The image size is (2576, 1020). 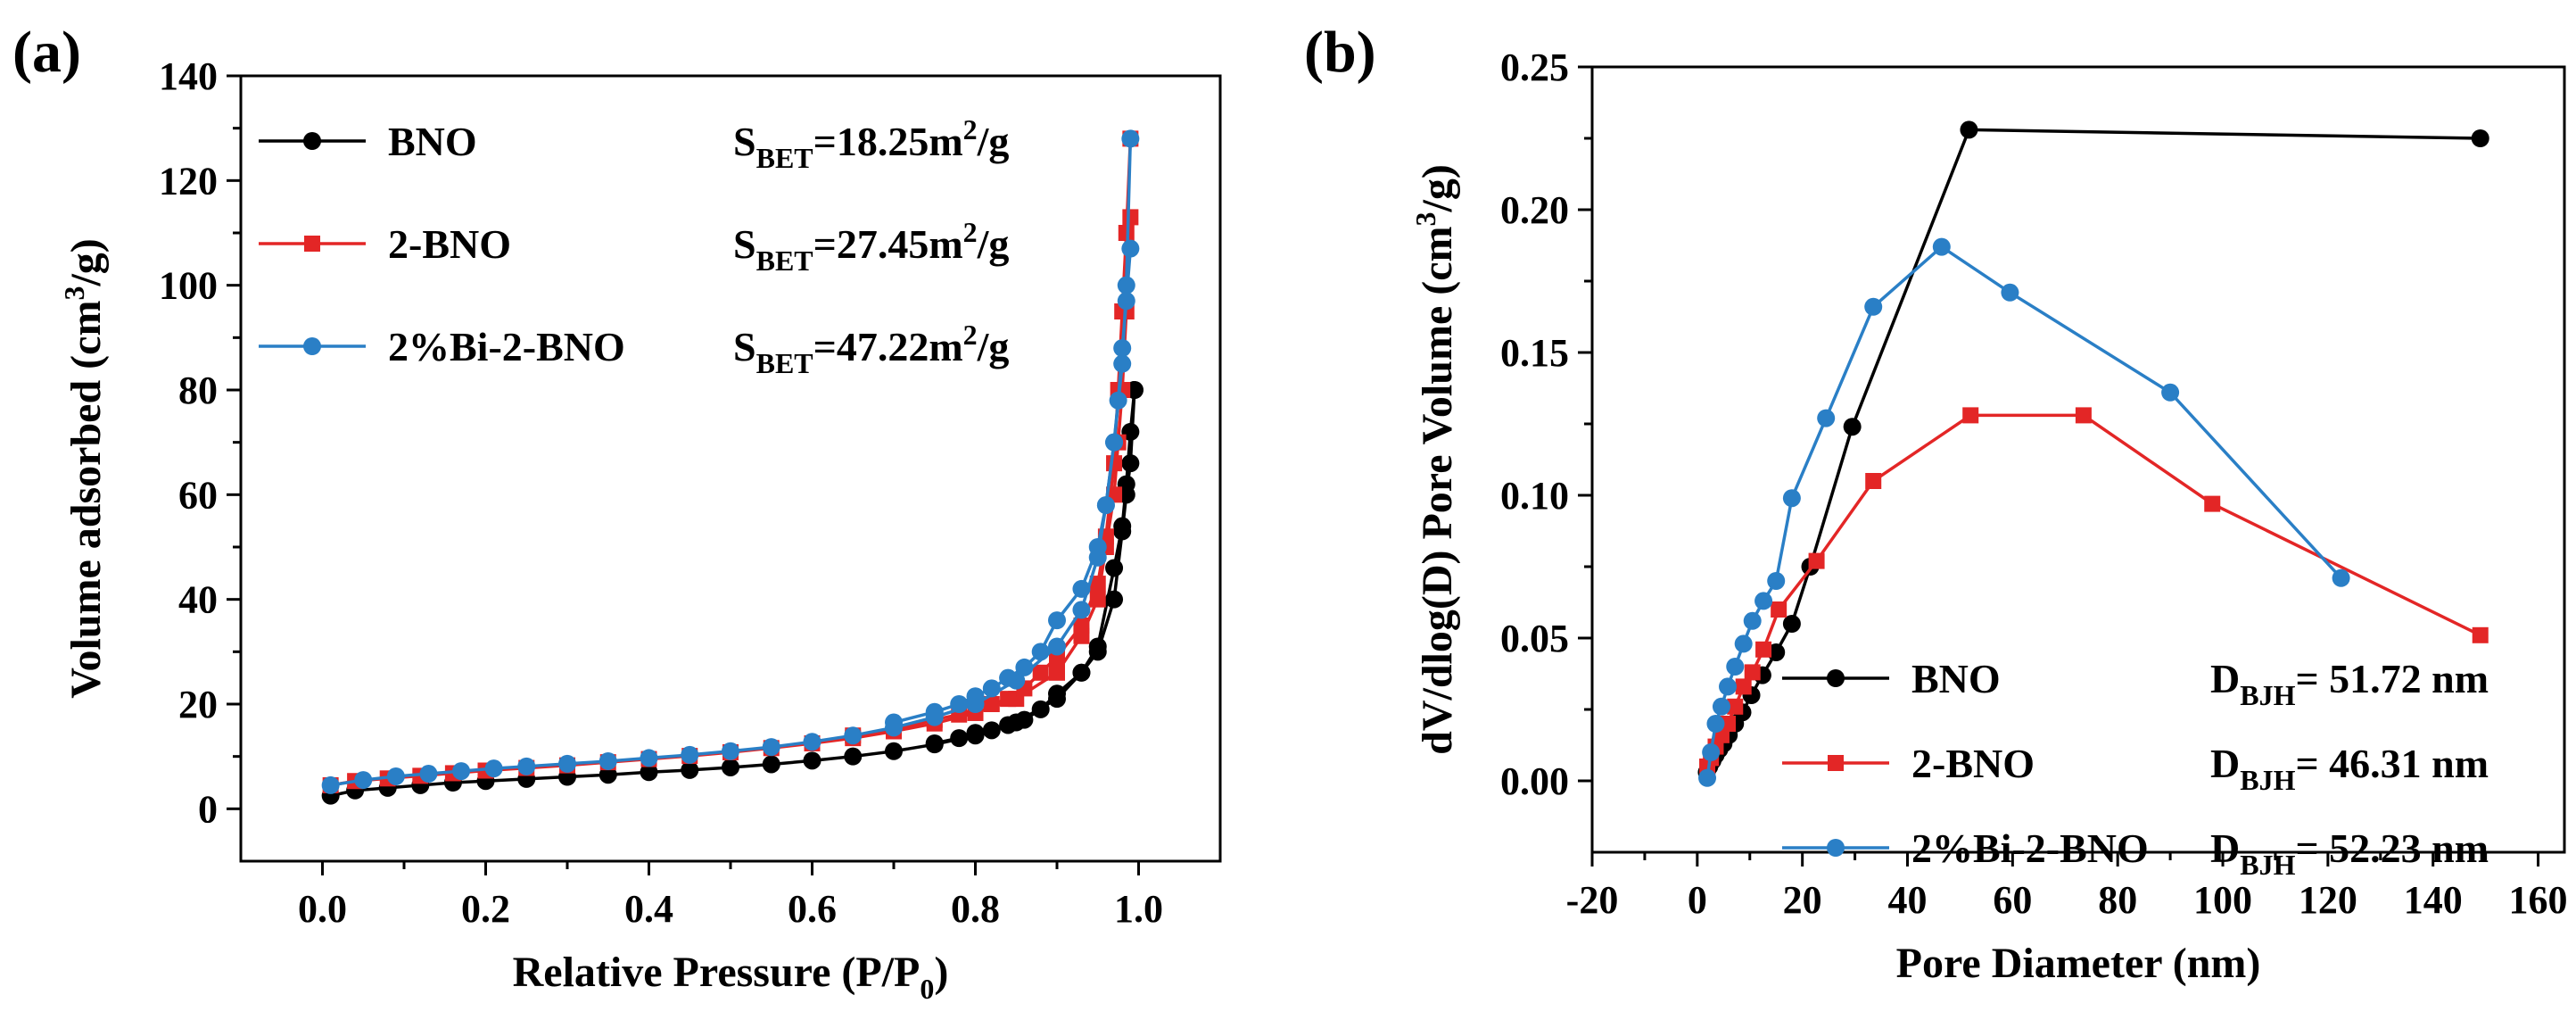 I want to click on x-tick-label: 160, so click(x=2539, y=900).